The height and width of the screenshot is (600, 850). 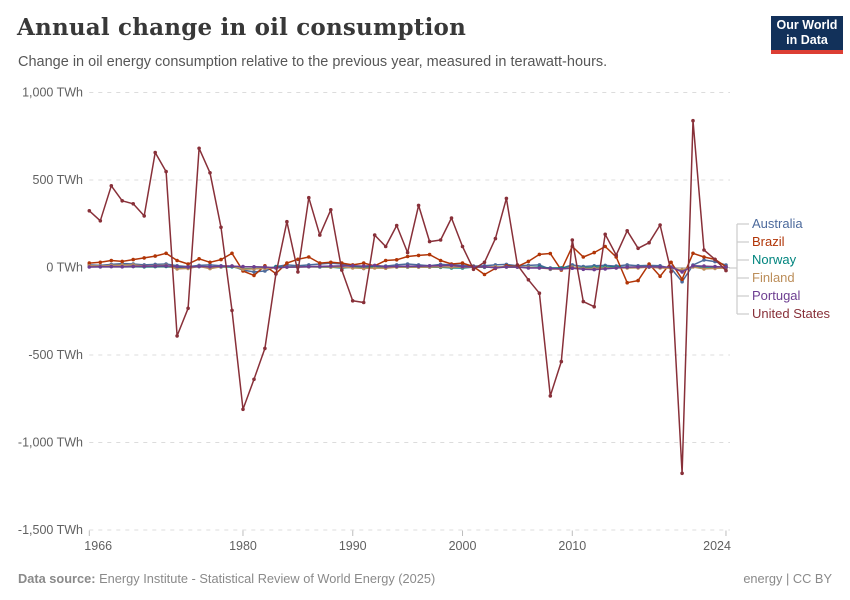 I want to click on legend-item-brazil: Brazil, so click(x=768, y=241).